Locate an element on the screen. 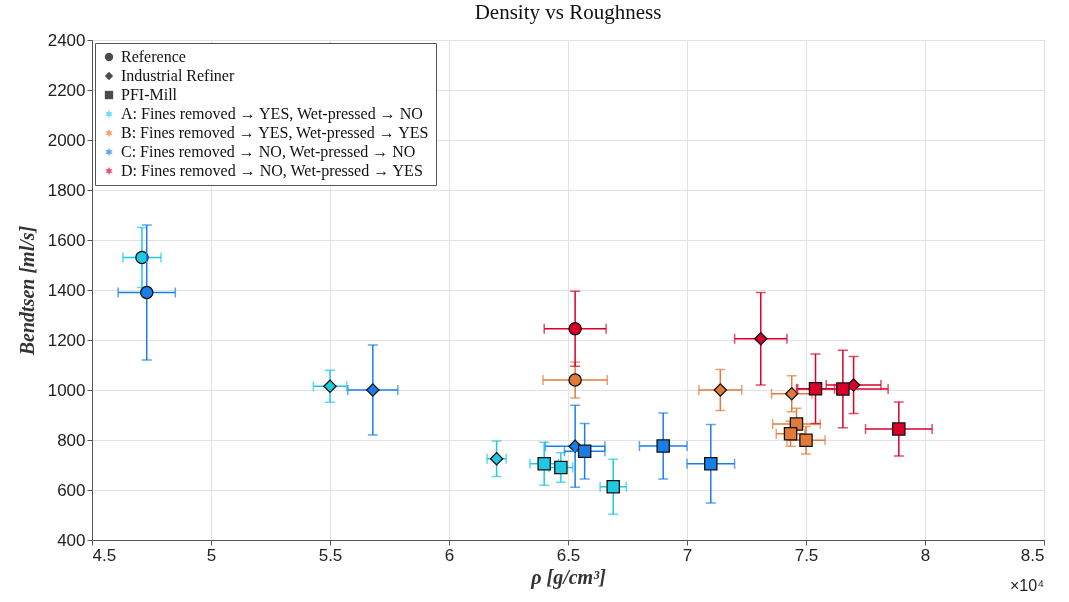 The height and width of the screenshot is (602, 1069). x-tick-label: 6 is located at coordinates (449, 555).